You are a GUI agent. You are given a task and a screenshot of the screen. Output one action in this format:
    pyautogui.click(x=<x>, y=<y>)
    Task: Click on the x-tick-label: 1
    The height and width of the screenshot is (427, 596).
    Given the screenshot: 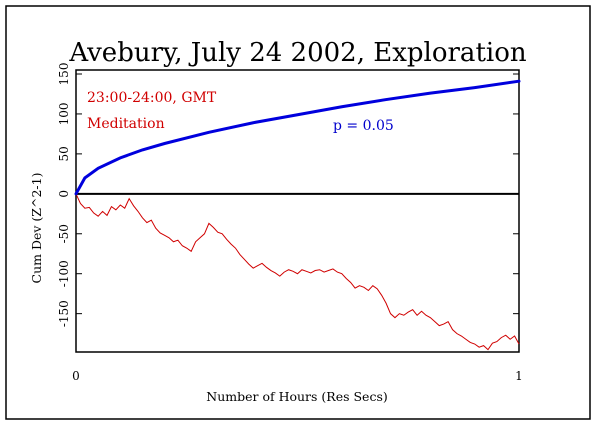 What is the action you would take?
    pyautogui.click(x=519, y=376)
    